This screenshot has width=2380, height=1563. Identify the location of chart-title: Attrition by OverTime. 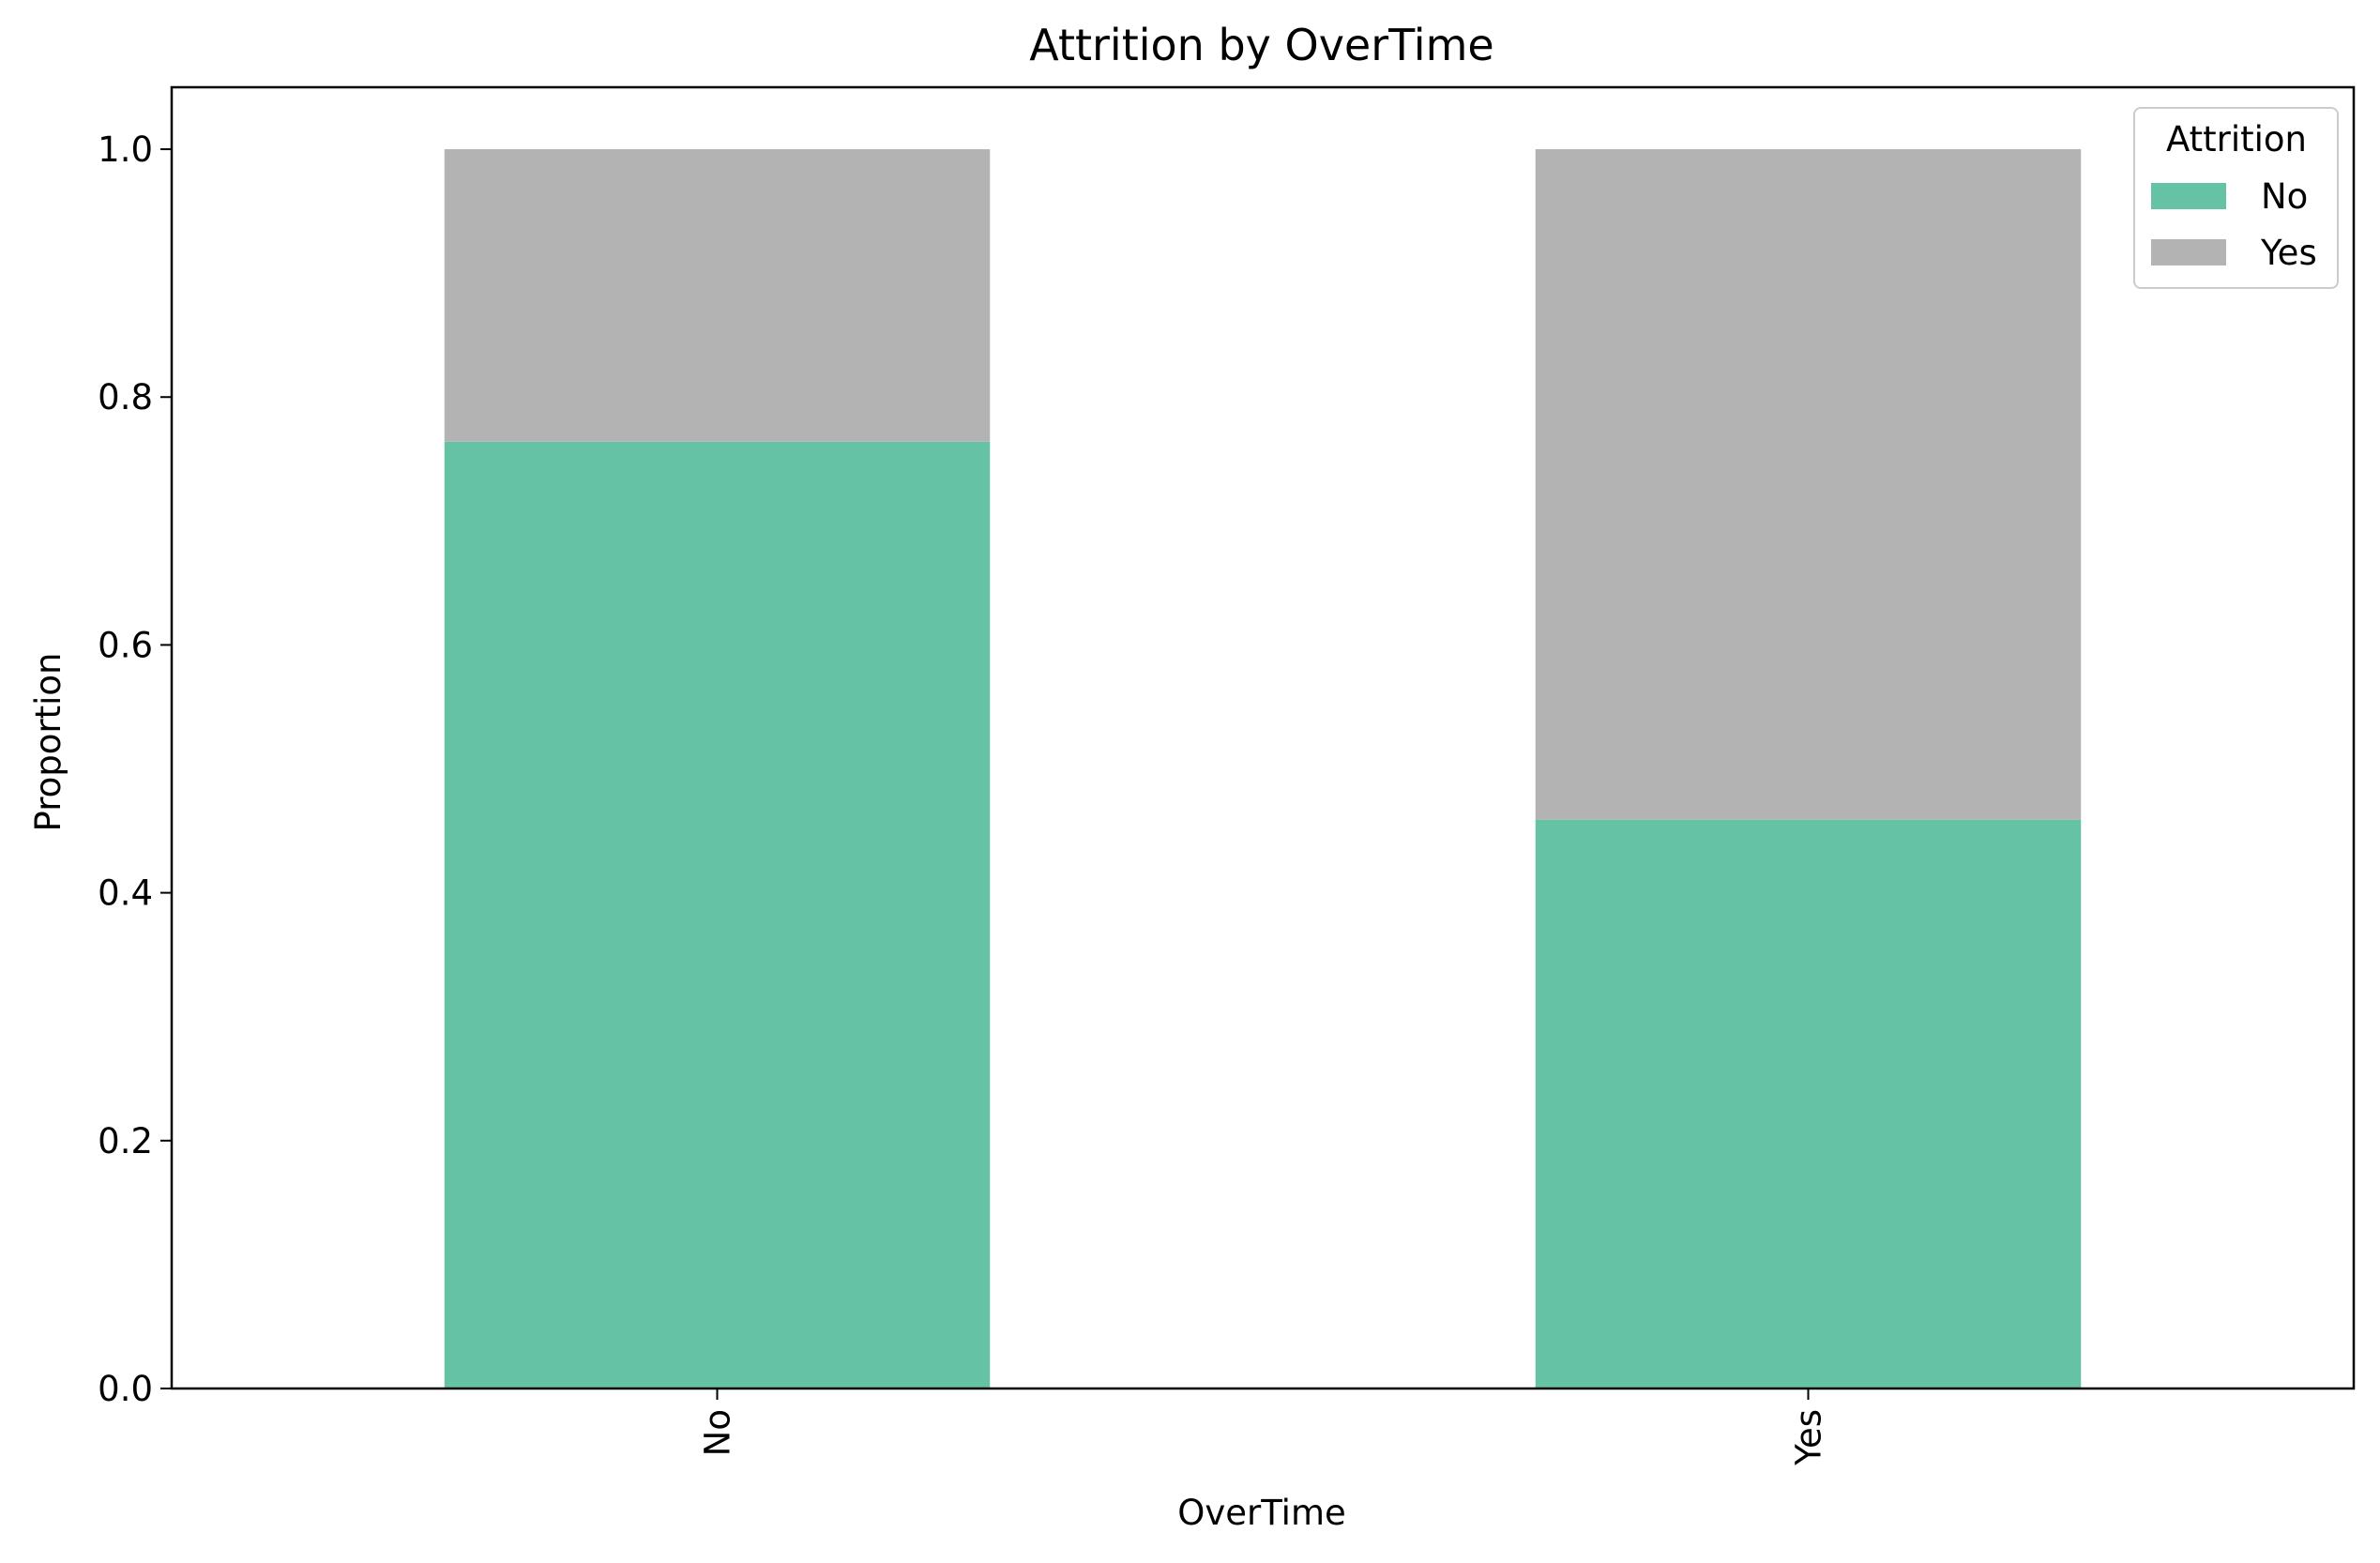
(1261, 45).